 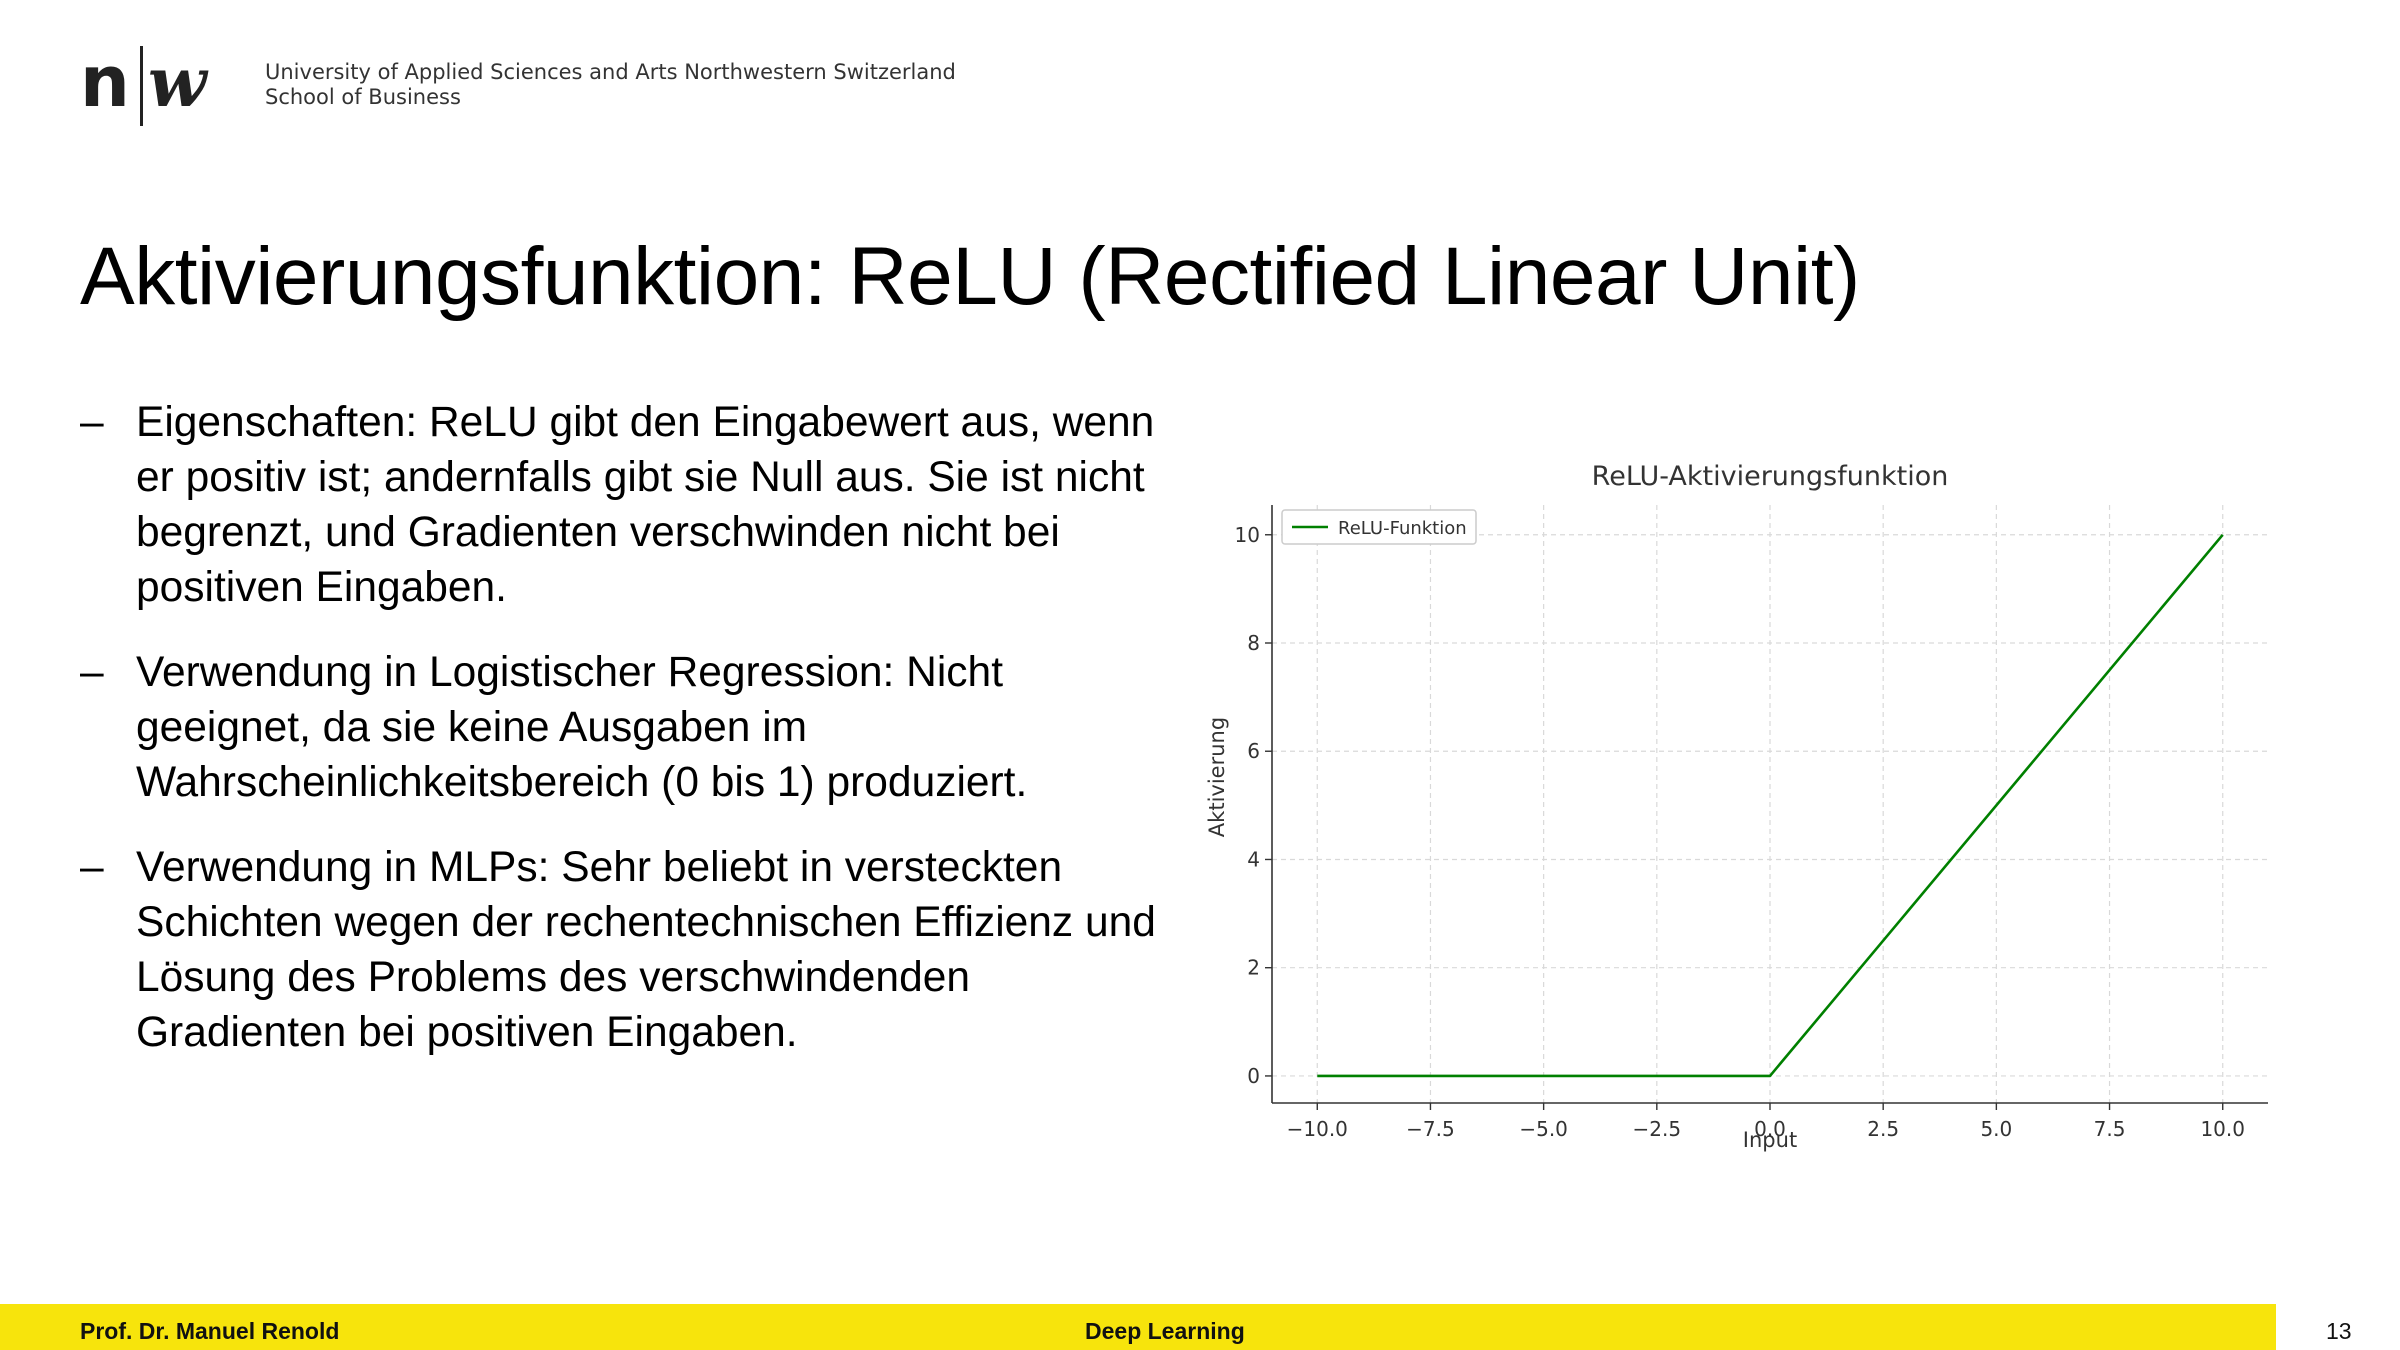 What do you see at coordinates (144, 83) in the screenshot?
I see `nw-logo-mark: n w` at bounding box center [144, 83].